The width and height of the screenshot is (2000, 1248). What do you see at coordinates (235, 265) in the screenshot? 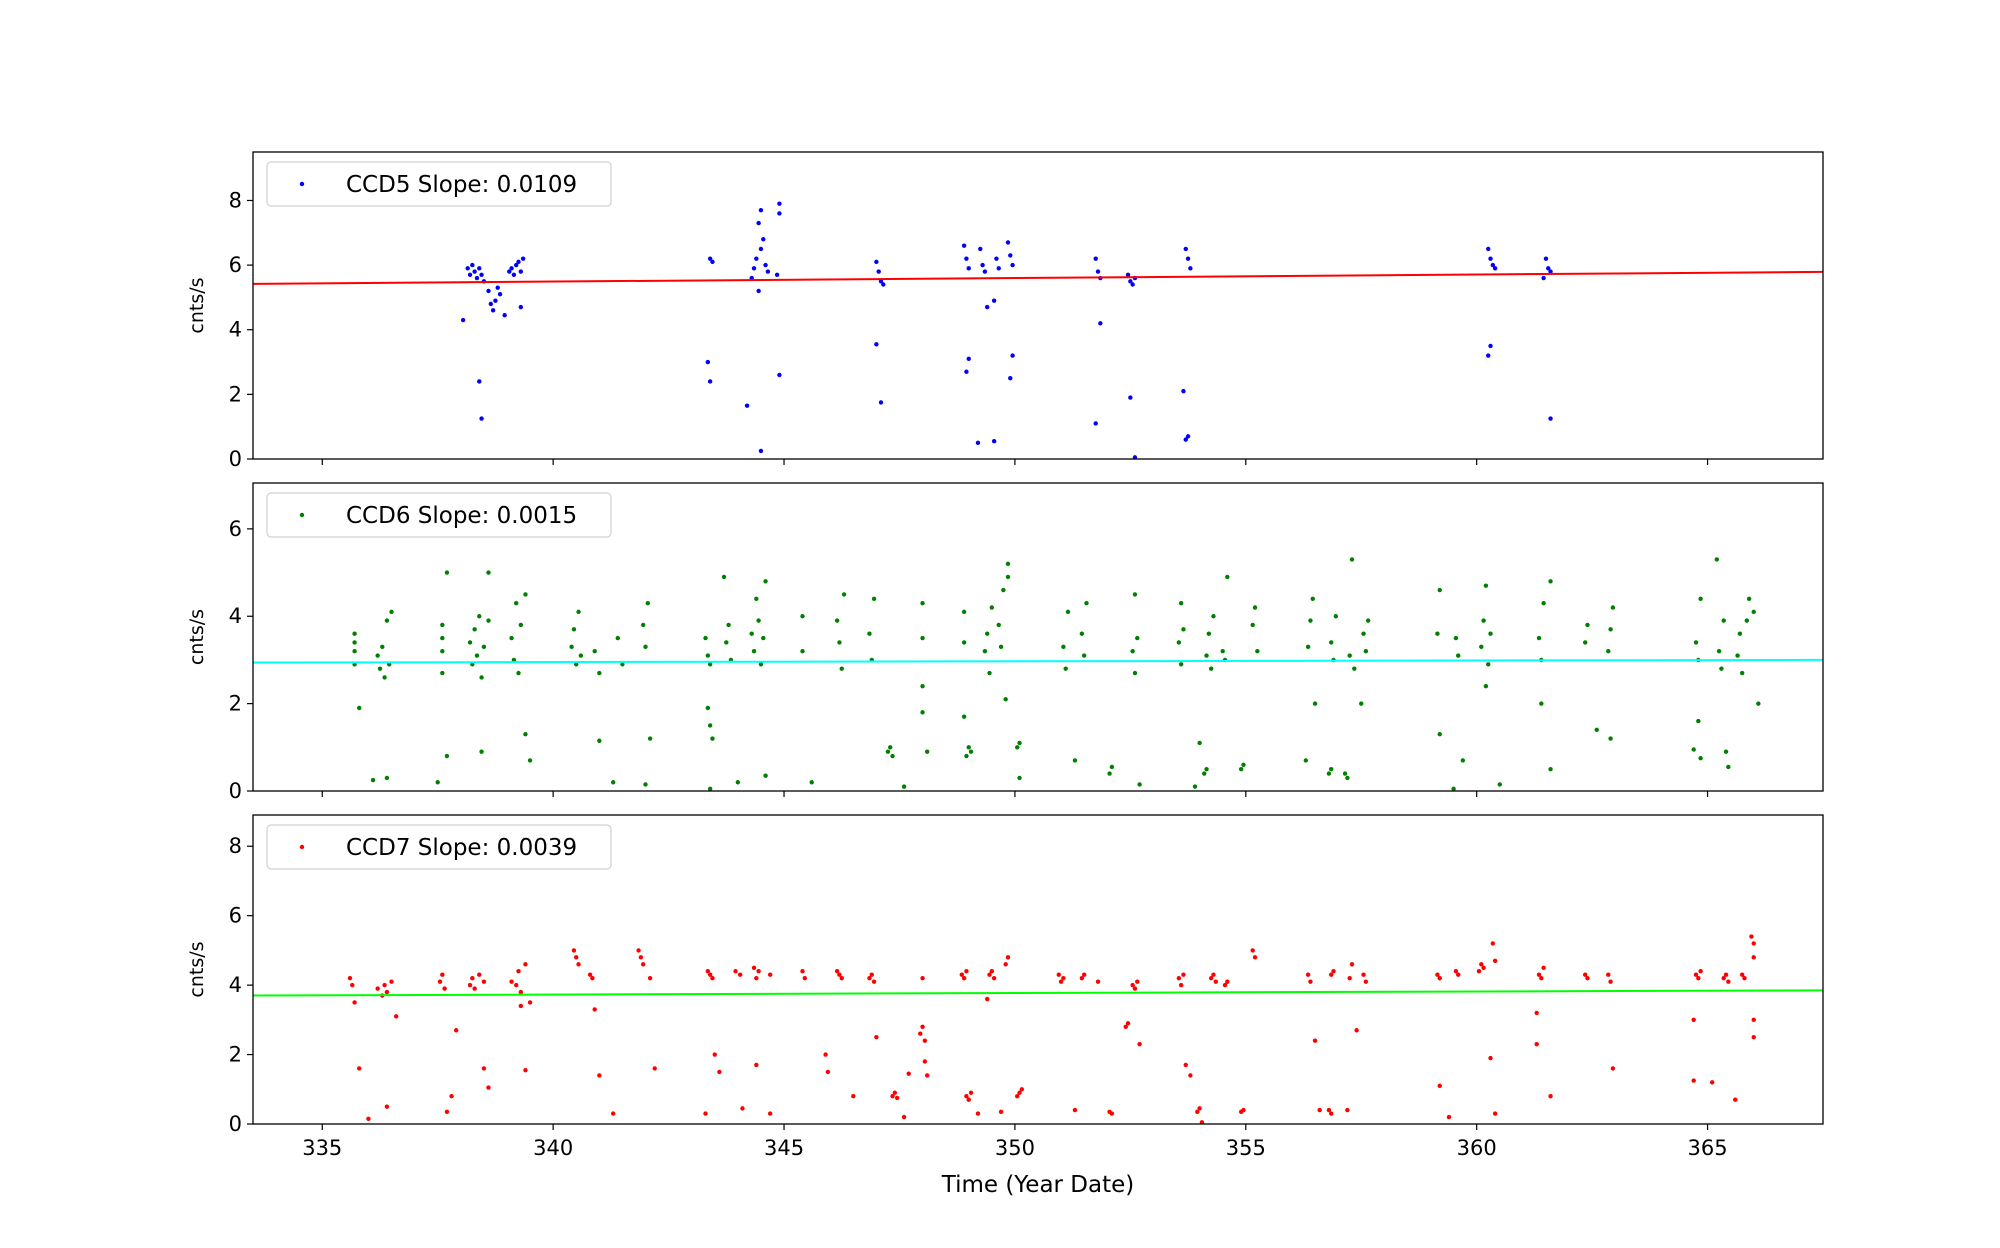
I see `y-tick-label: 6` at bounding box center [235, 265].